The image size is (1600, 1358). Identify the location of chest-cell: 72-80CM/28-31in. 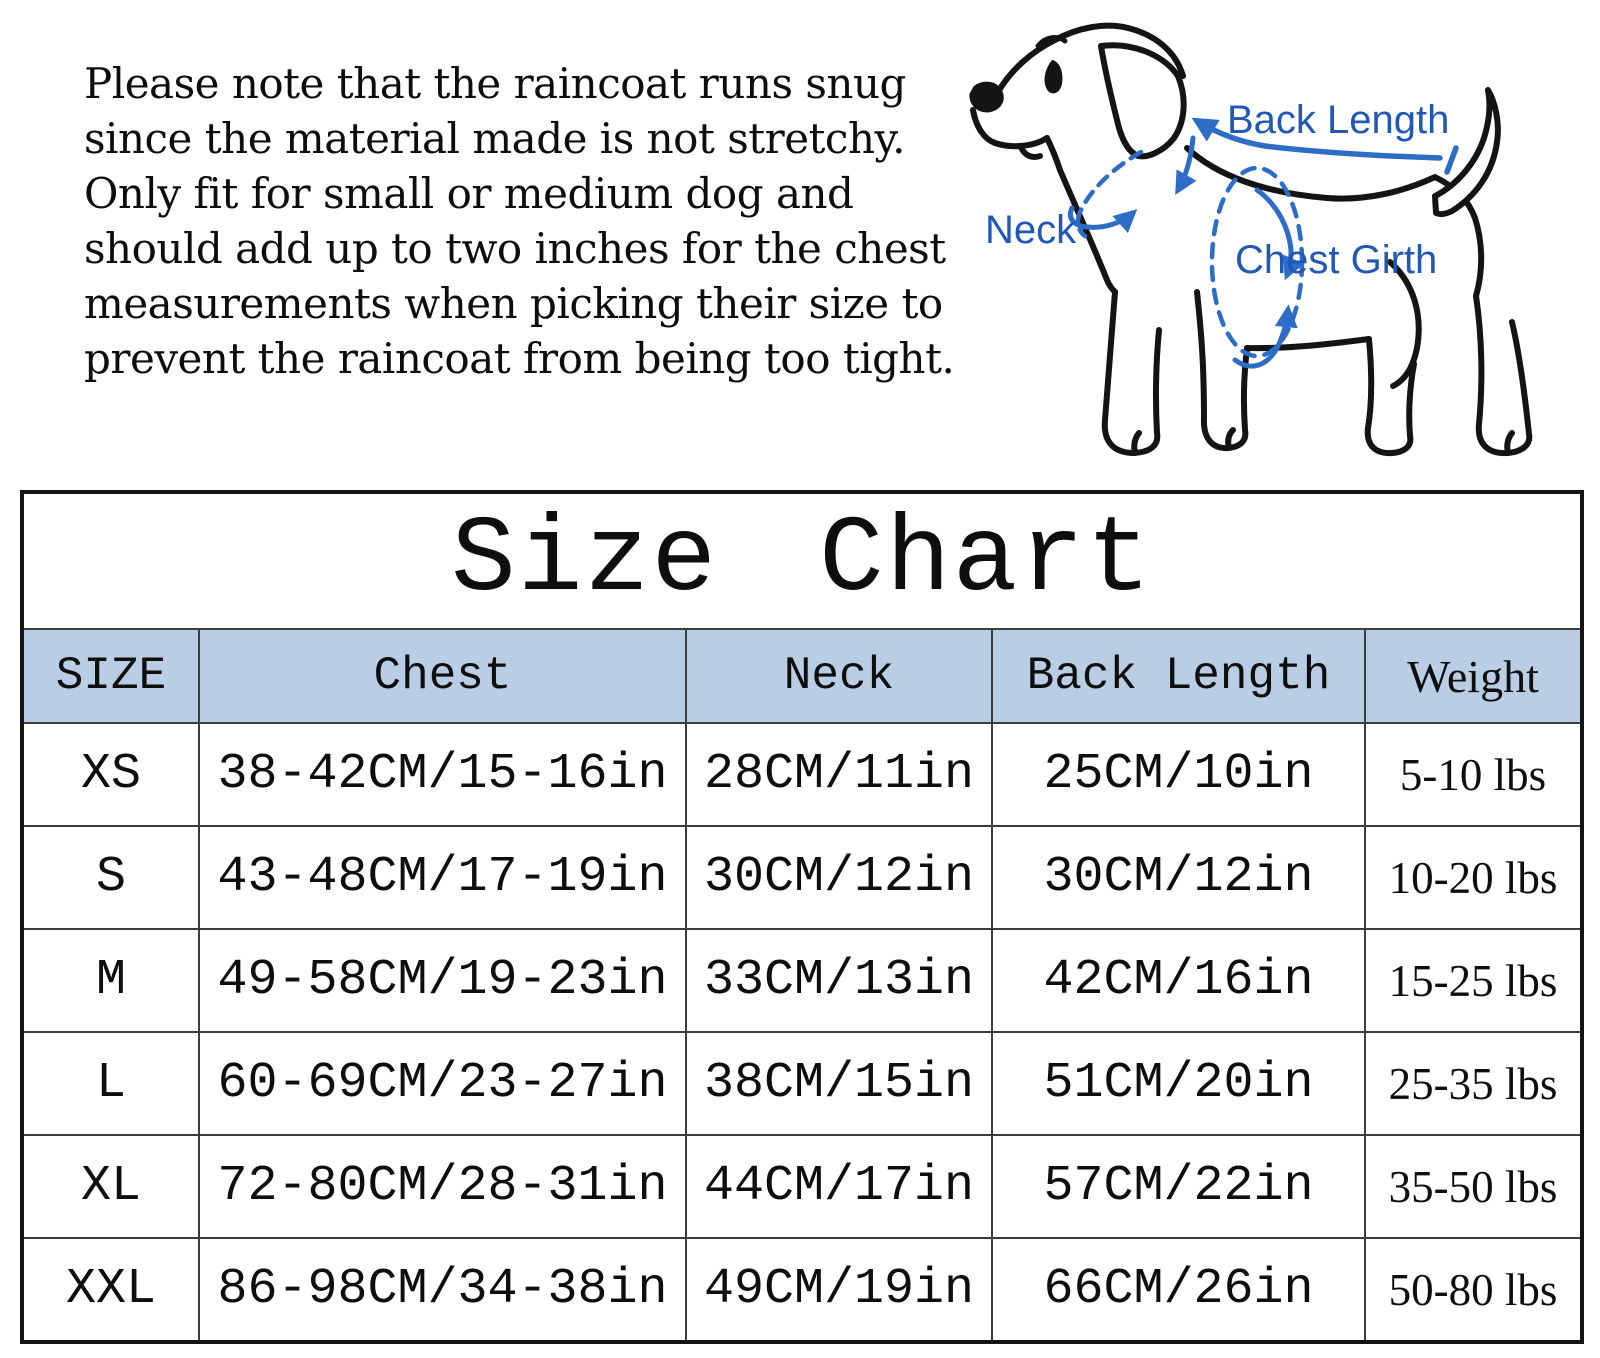
(442, 1186).